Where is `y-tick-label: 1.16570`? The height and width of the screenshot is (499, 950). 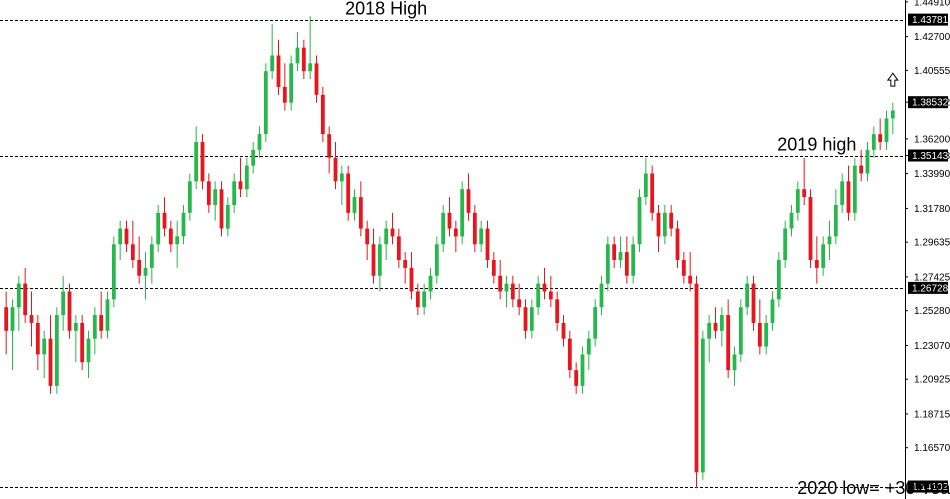
y-tick-label: 1.16570 is located at coordinates (932, 448).